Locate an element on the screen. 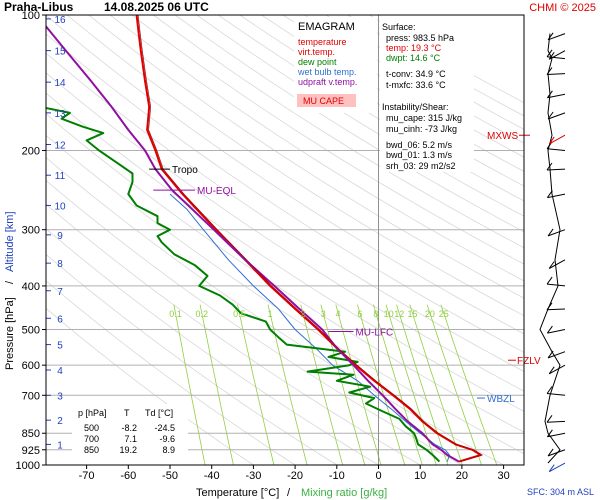 The height and width of the screenshot is (500, 600). legend-item-wet-bulb: wet bulb temp. is located at coordinates (327, 72).